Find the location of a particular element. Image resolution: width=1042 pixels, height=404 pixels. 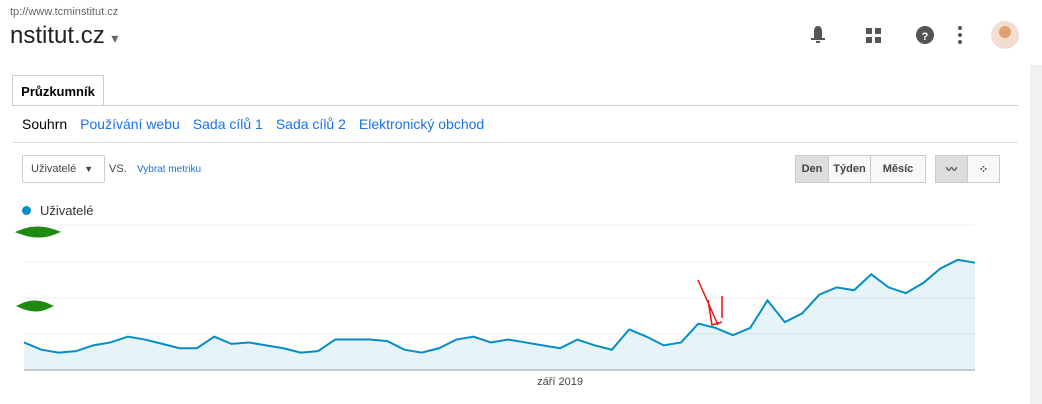

tab: Průzkumník is located at coordinates (58, 90).